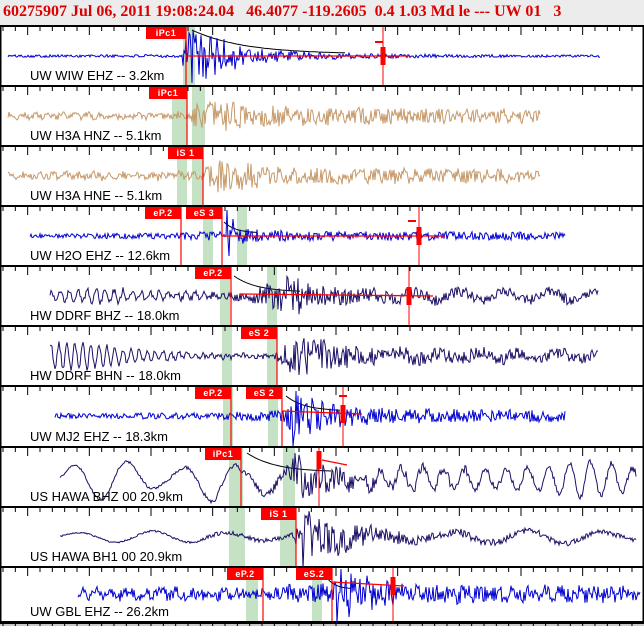 The image size is (644, 626). I want to click on trace-label: UW WIW EHZ -- 3.2km, so click(97, 75).